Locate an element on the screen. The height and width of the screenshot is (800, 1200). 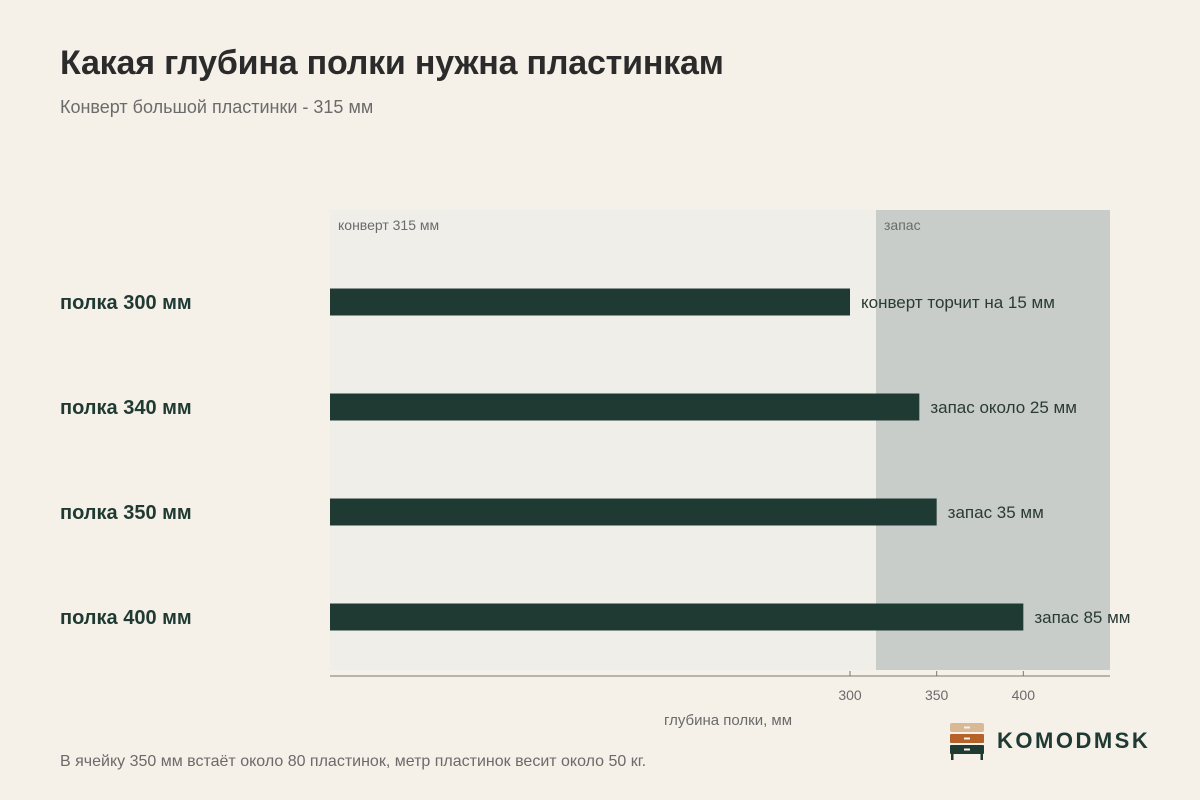
region-label-1: запас is located at coordinates (902, 225).